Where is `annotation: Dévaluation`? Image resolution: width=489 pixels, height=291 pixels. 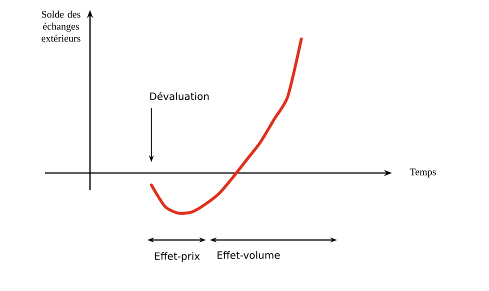
annotation: Dévaluation is located at coordinates (179, 96).